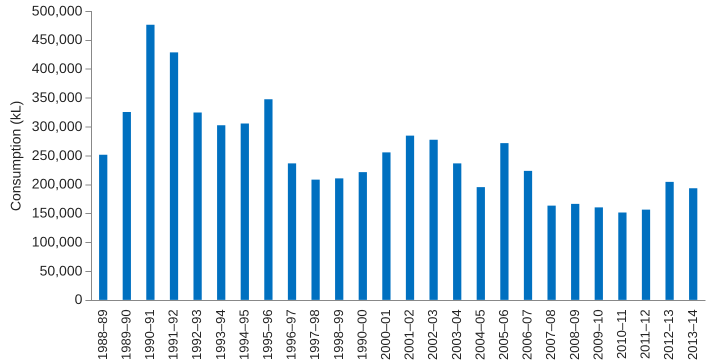  What do you see at coordinates (291, 334) in the screenshot?
I see `x-tick-label: 1996–97` at bounding box center [291, 334].